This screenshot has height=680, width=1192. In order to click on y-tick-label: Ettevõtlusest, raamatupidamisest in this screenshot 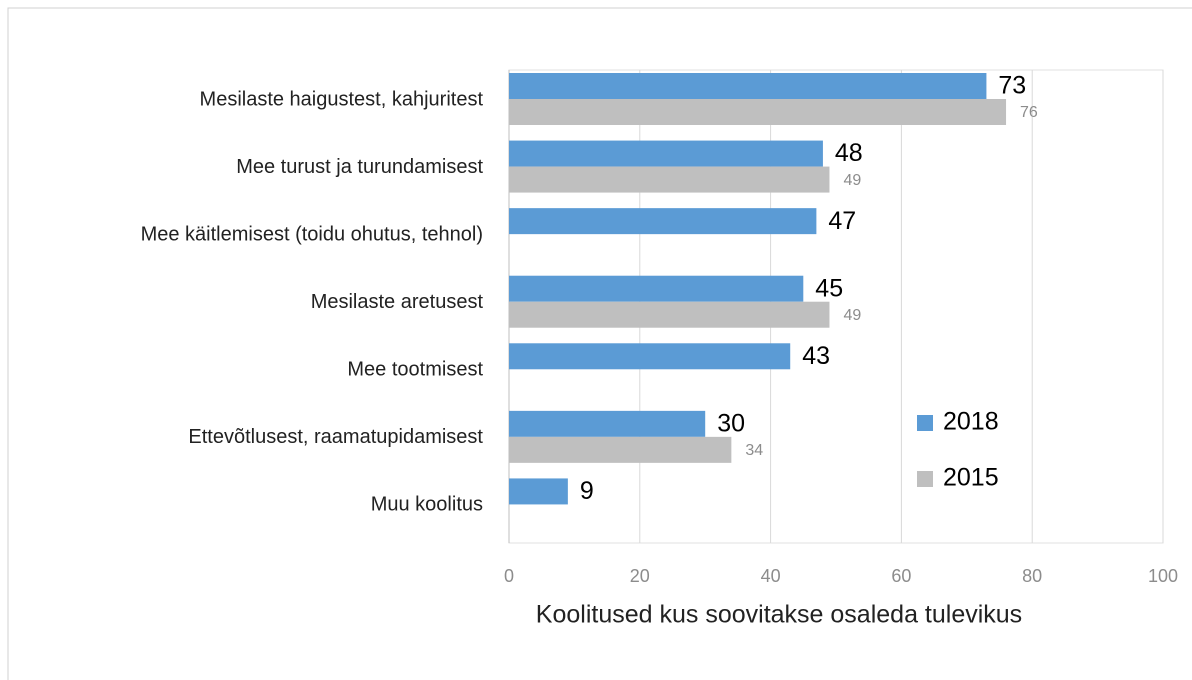, I will do `click(335, 437)`.